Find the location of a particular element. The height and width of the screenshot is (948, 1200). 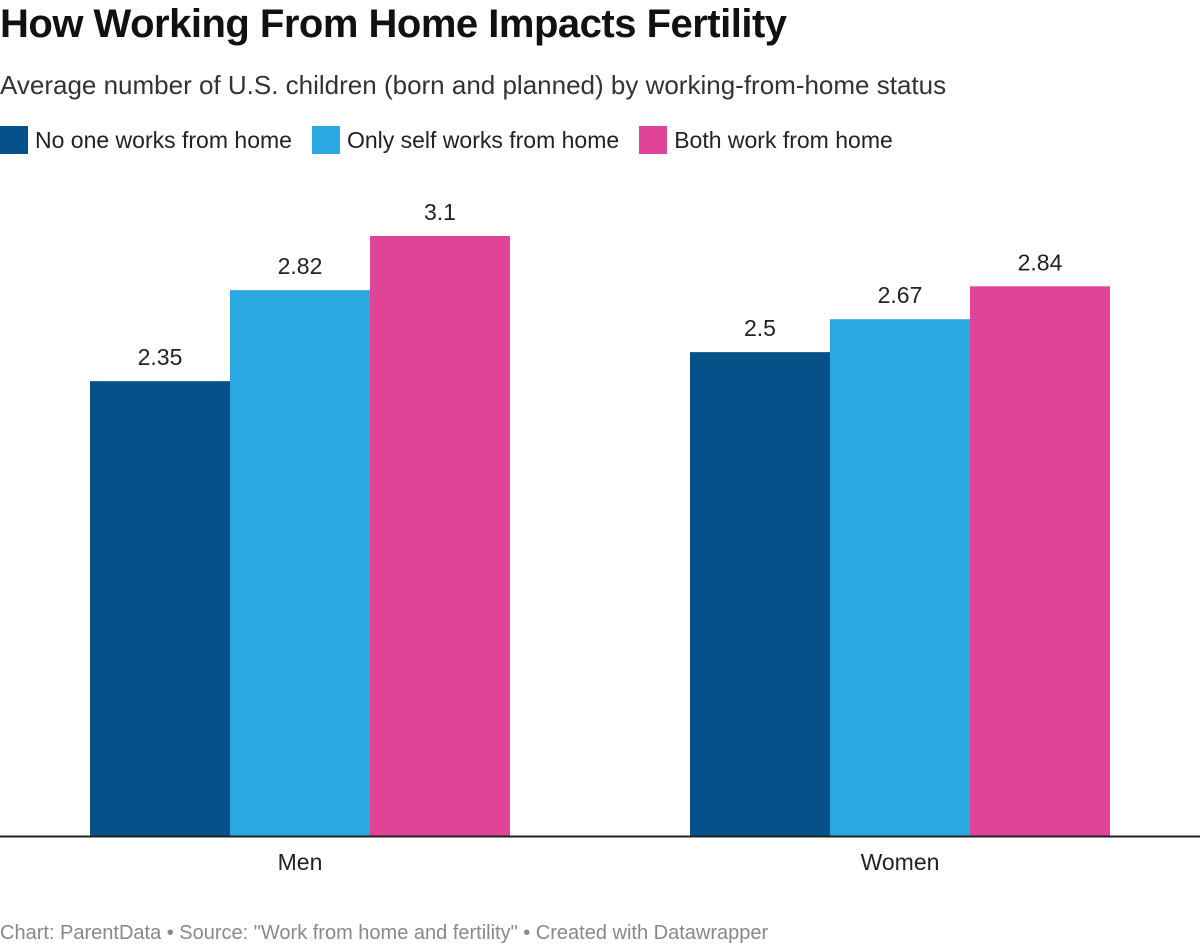

data-label-men-both-work-from-home: 3.1 is located at coordinates (440, 212).